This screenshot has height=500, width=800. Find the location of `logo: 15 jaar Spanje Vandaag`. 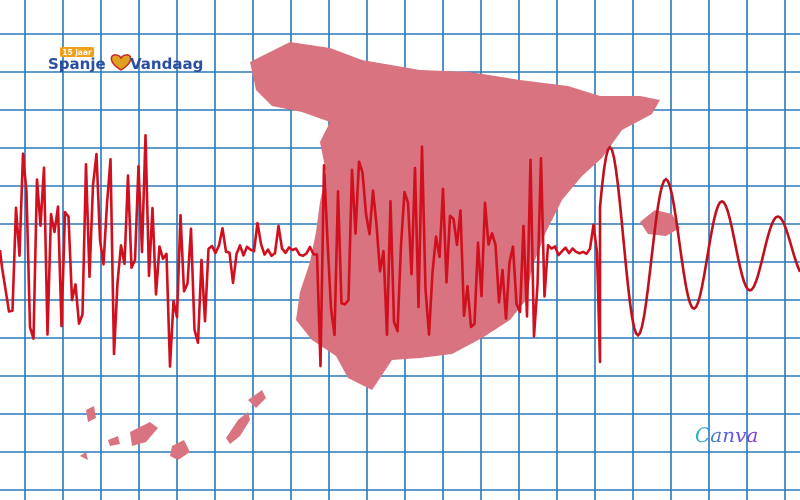

logo: 15 jaar Spanje Vandaag is located at coordinates (125, 60).